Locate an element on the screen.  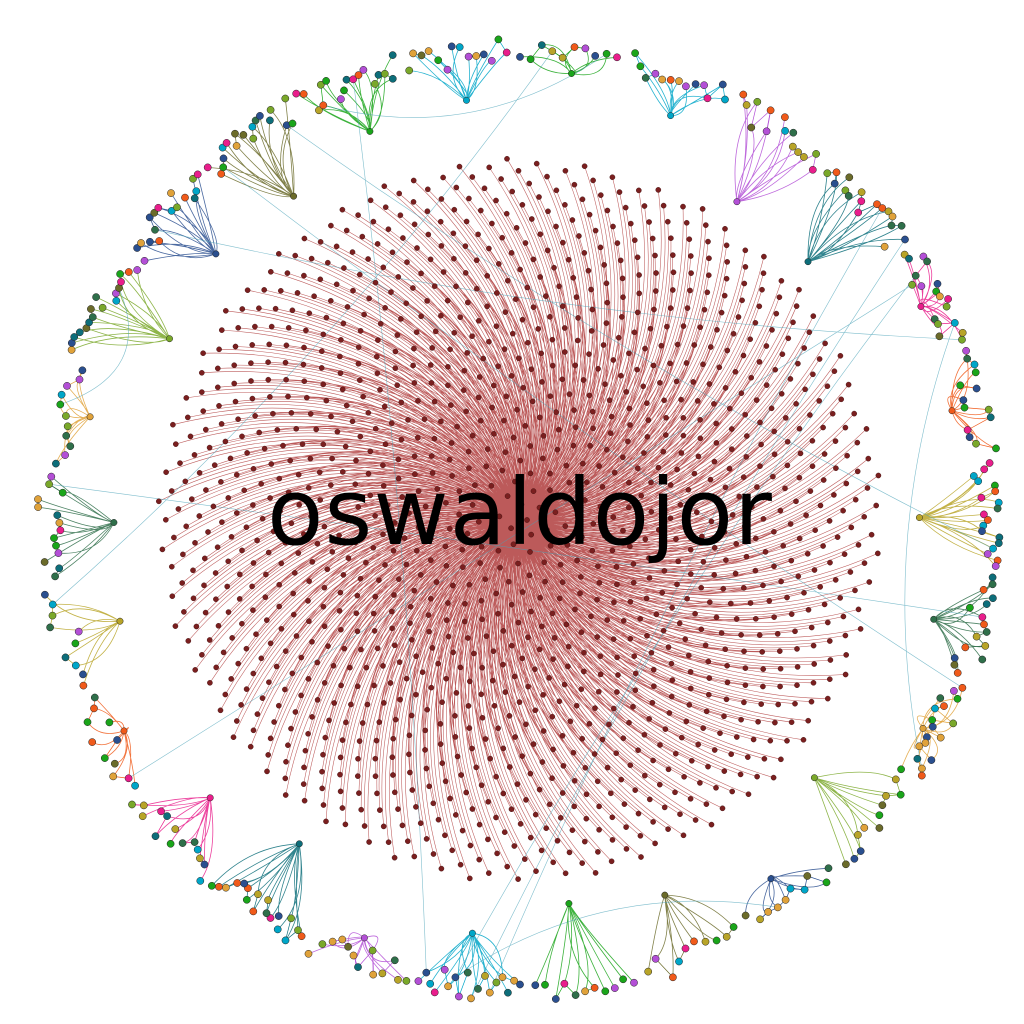
community-hub-node is located at coordinates (808, 262).